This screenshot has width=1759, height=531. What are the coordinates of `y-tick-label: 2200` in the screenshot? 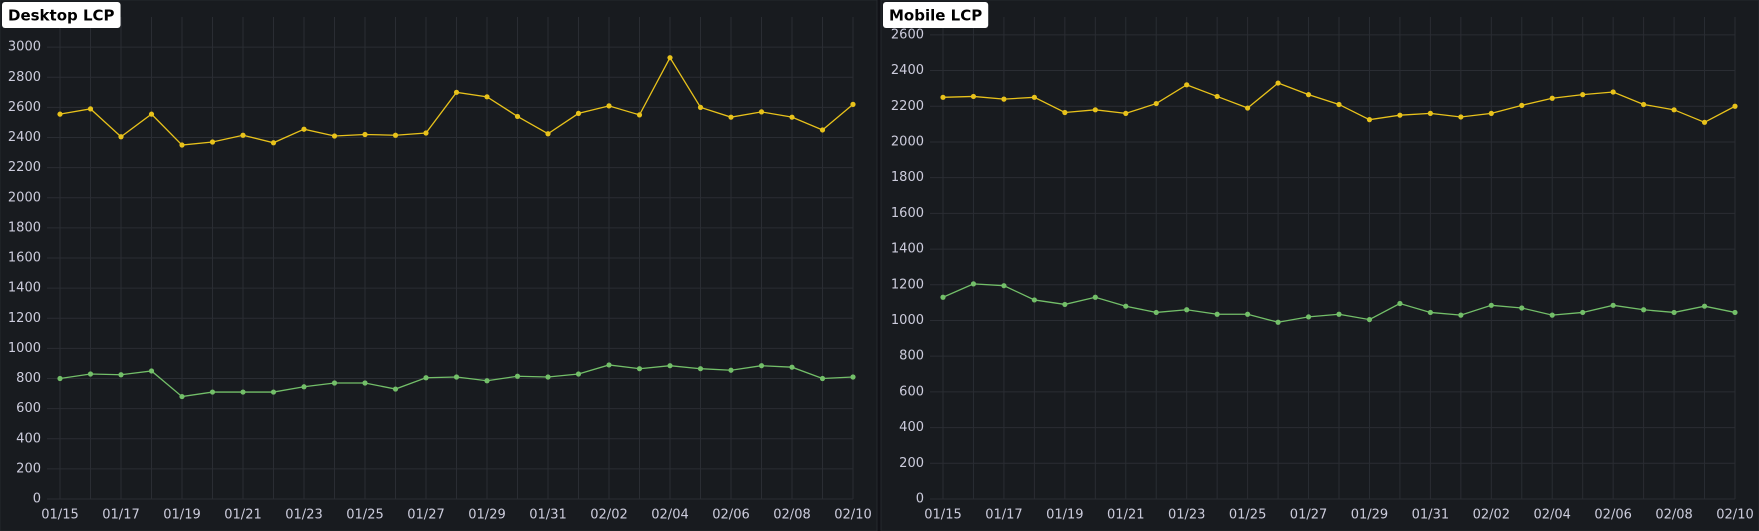 It's located at (24, 167).